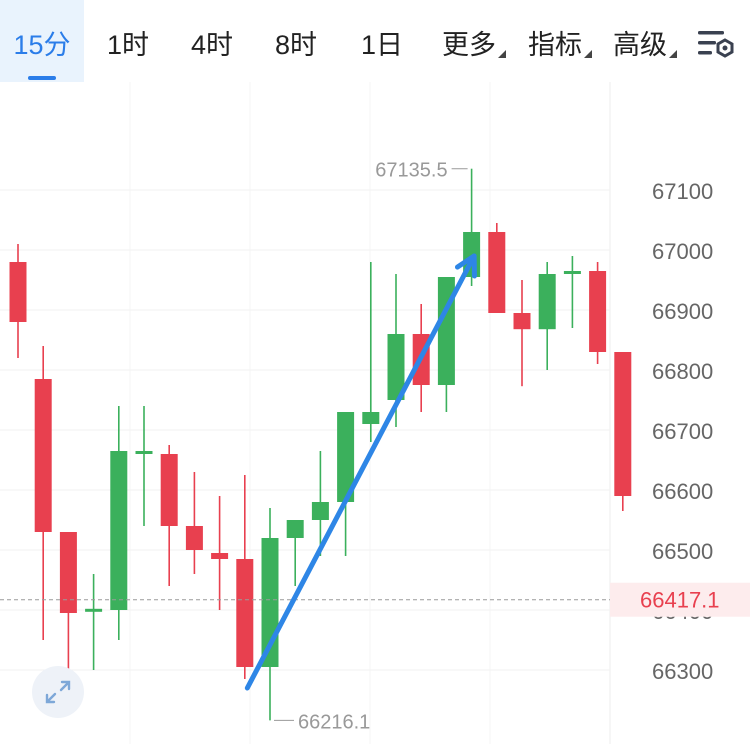 The image size is (750, 744). I want to click on tab-0: 15分, so click(42, 41).